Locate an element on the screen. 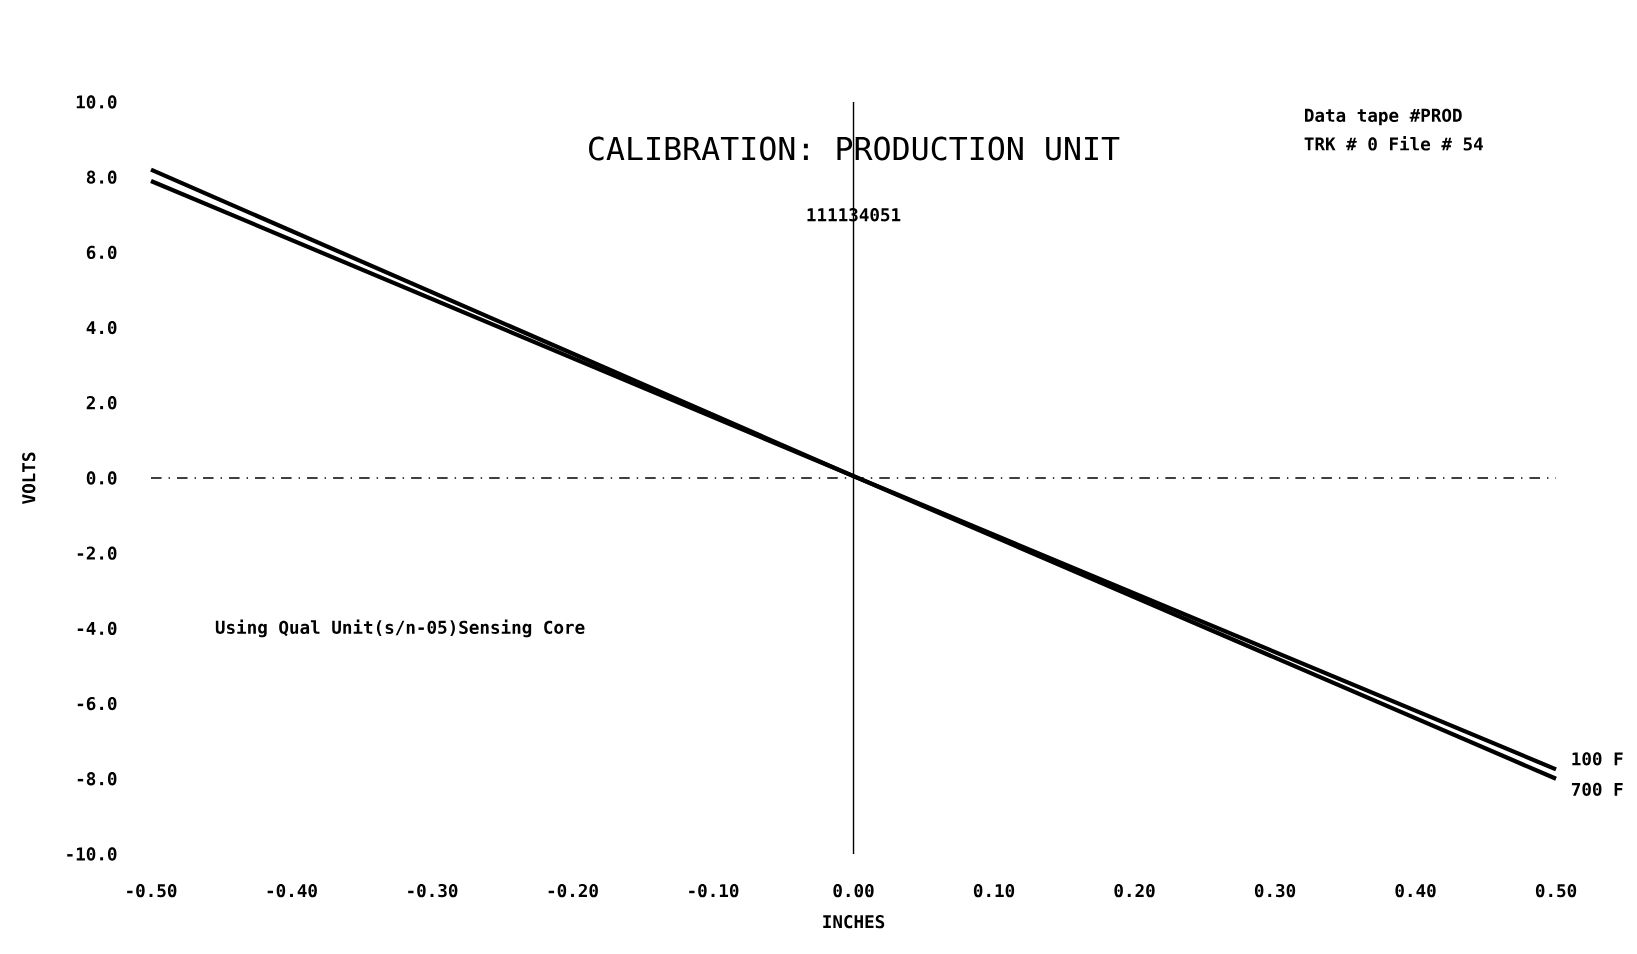  x-tick-label: -0.50 is located at coordinates (152, 890).